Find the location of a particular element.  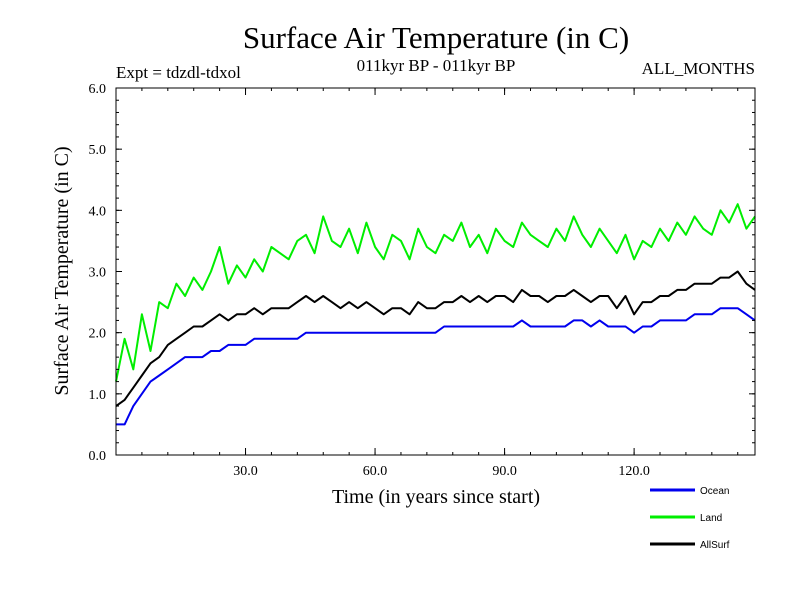

x-axis-label: Time (in years since start) is located at coordinates (436, 497).